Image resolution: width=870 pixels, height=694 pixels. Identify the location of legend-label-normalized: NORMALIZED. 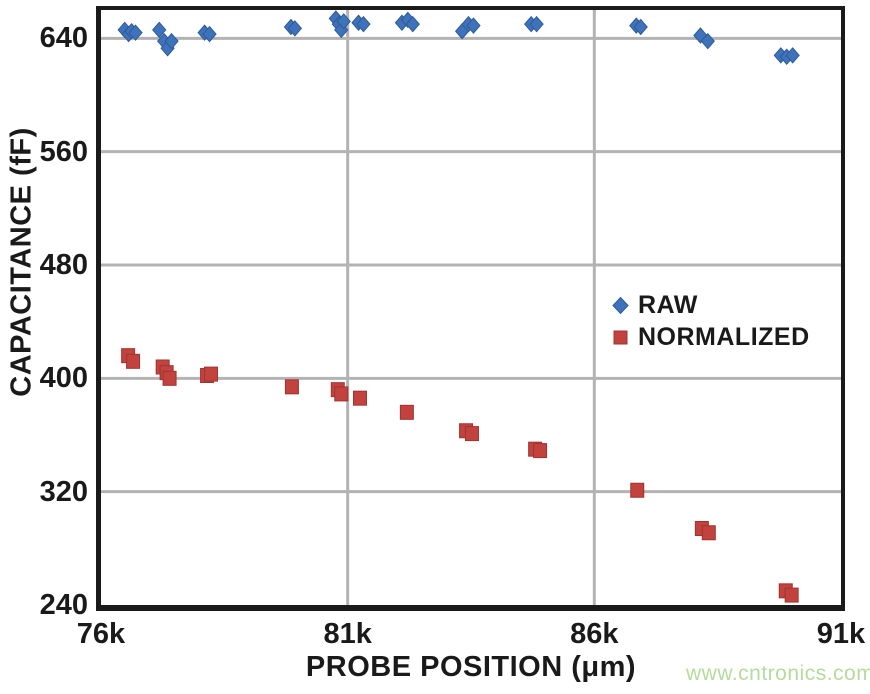
(724, 336).